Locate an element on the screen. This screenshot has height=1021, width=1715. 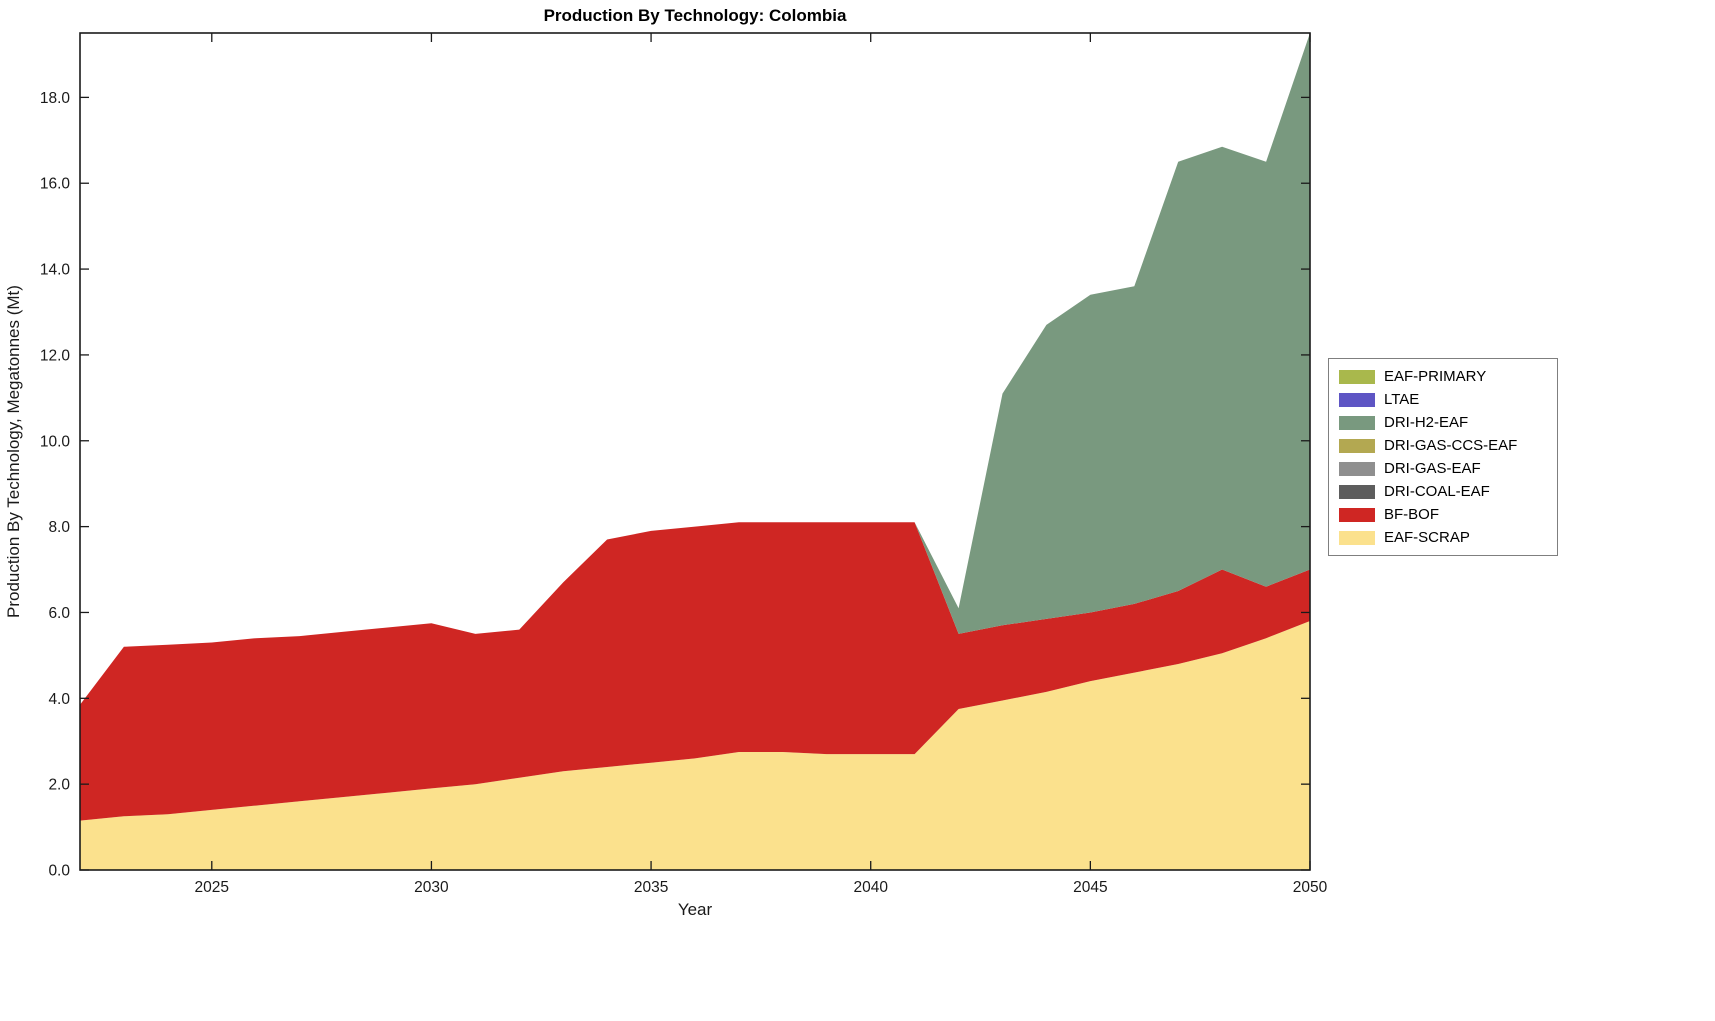
legend-item-bf-bof: BF-BOF is located at coordinates (1443, 514).